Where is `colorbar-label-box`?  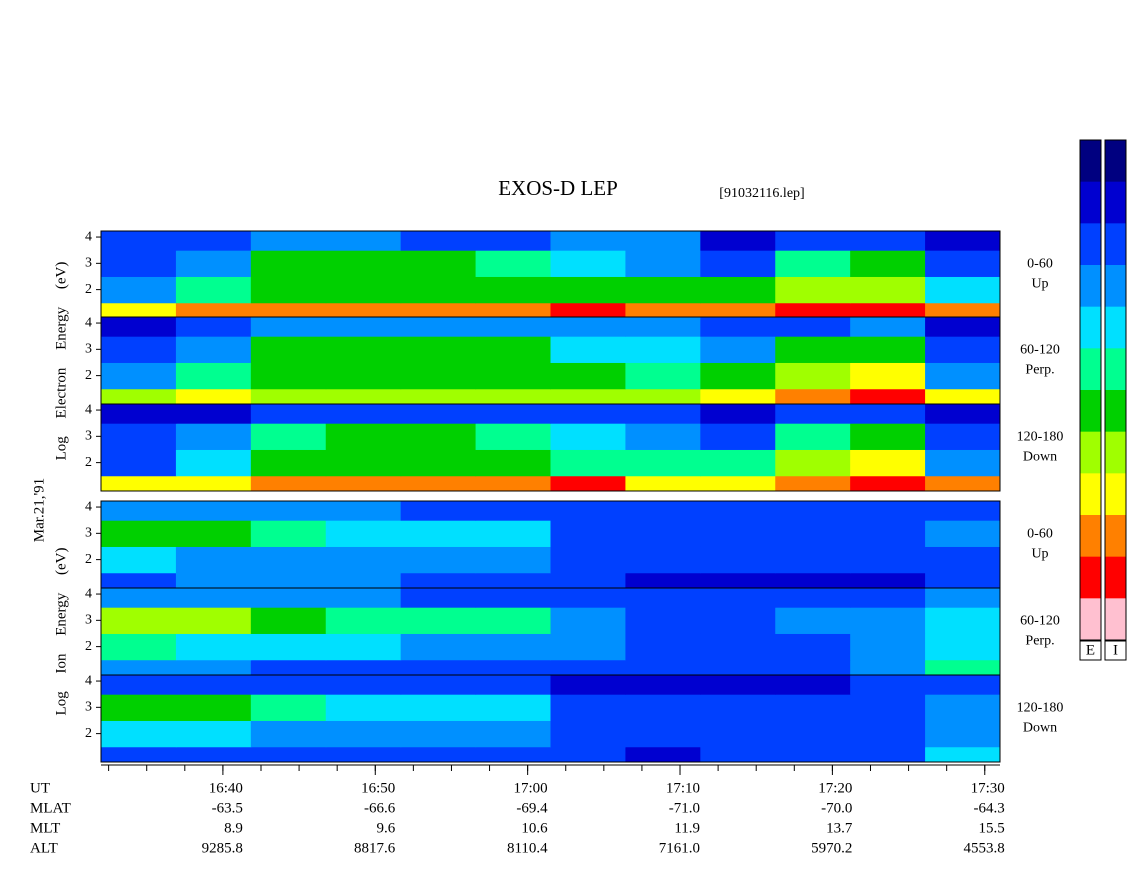
colorbar-label-box is located at coordinates (1115, 650).